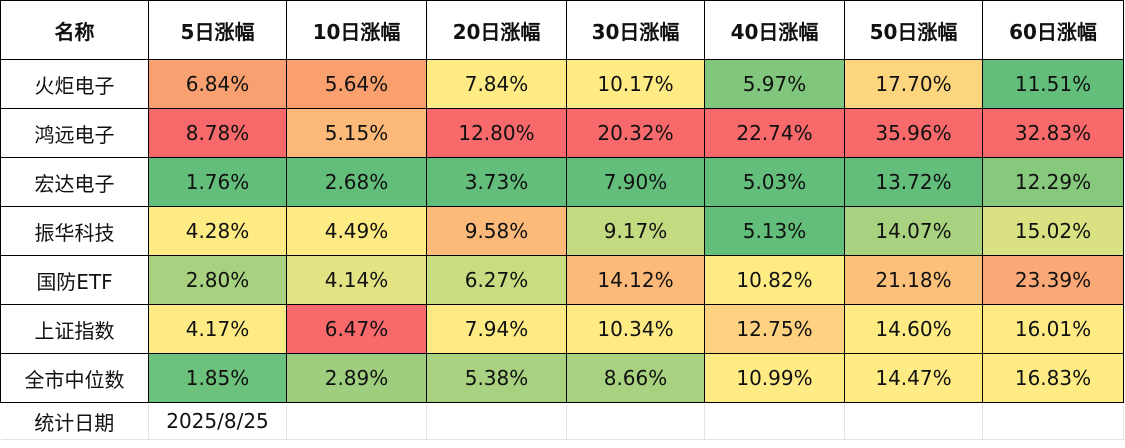  I want to click on value-cell: 20.32%, so click(635, 133).